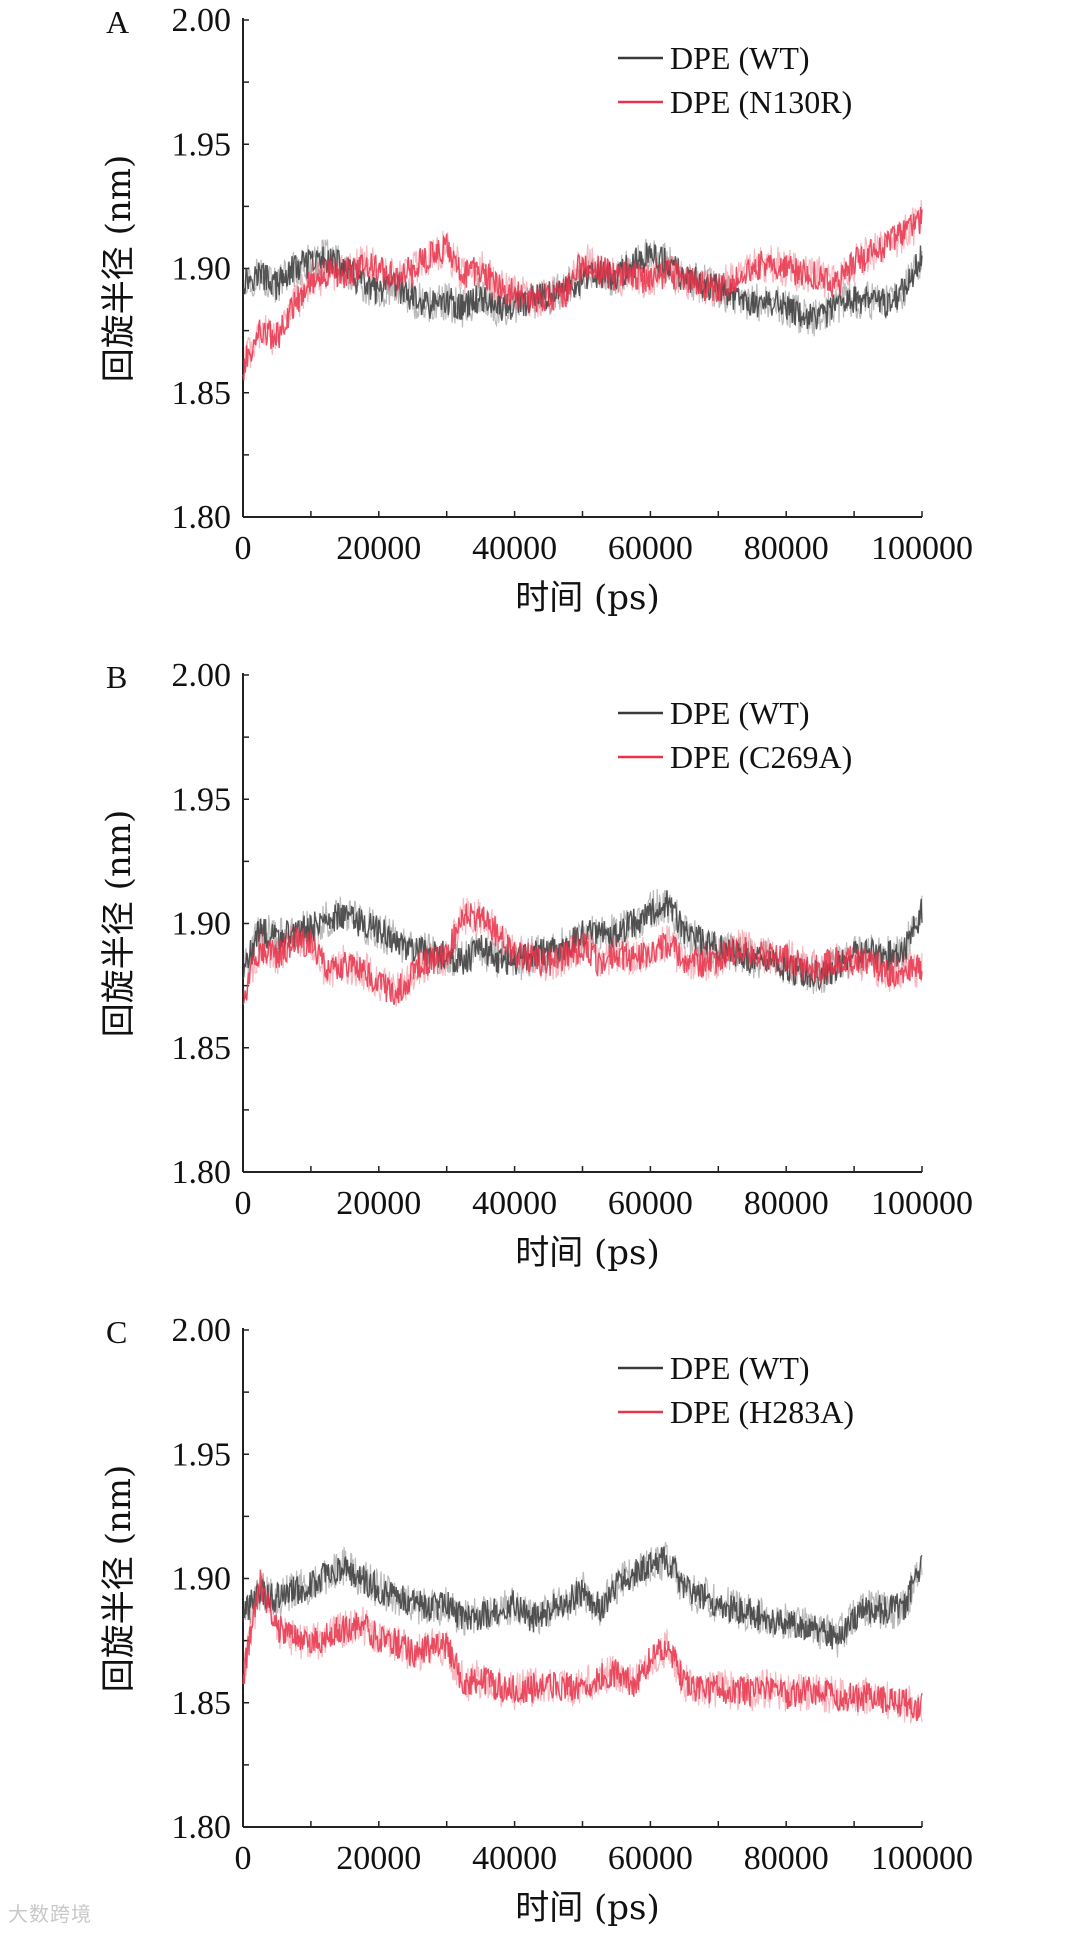  What do you see at coordinates (116, 1332) in the screenshot?
I see `panel-label: C` at bounding box center [116, 1332].